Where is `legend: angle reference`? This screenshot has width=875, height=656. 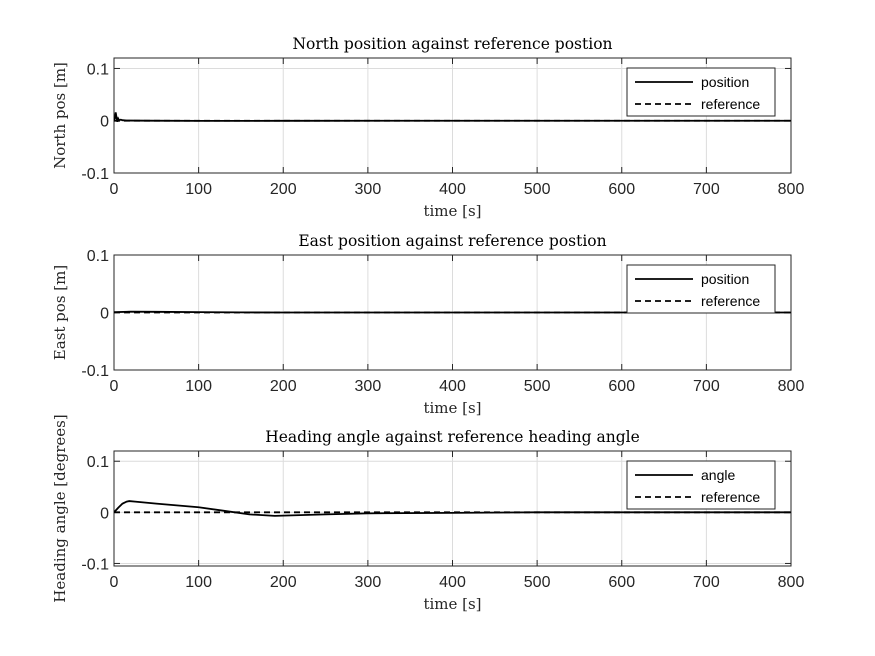
legend: angle reference is located at coordinates (701, 485).